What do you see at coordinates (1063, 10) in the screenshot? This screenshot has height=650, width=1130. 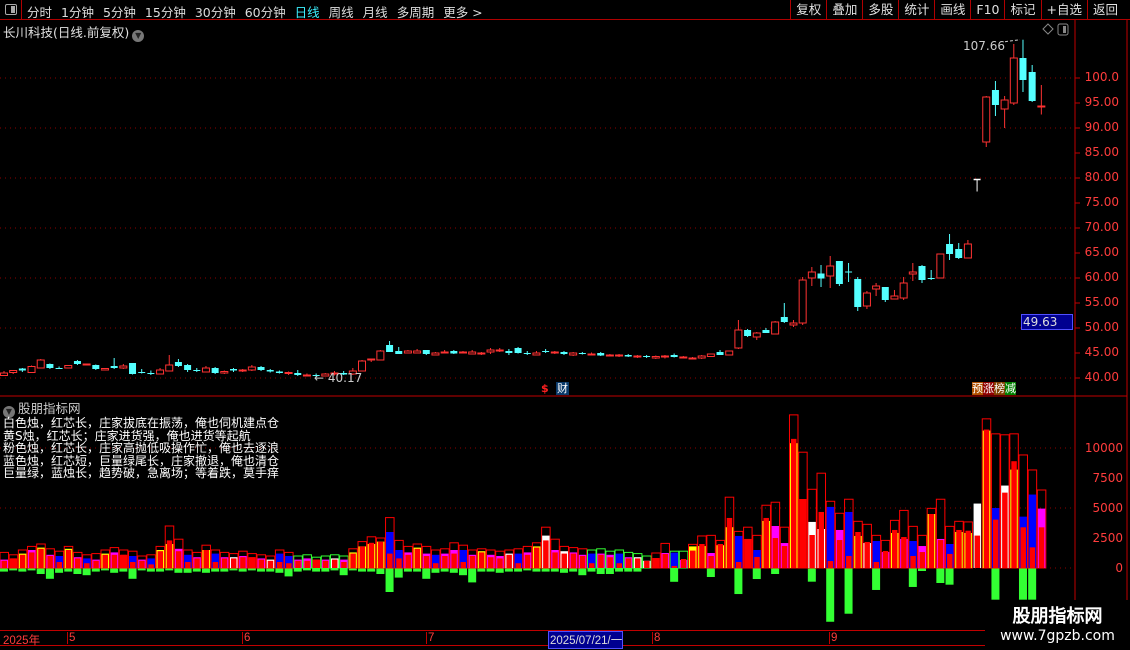 I see `add-watchlist-button: +自选` at bounding box center [1063, 10].